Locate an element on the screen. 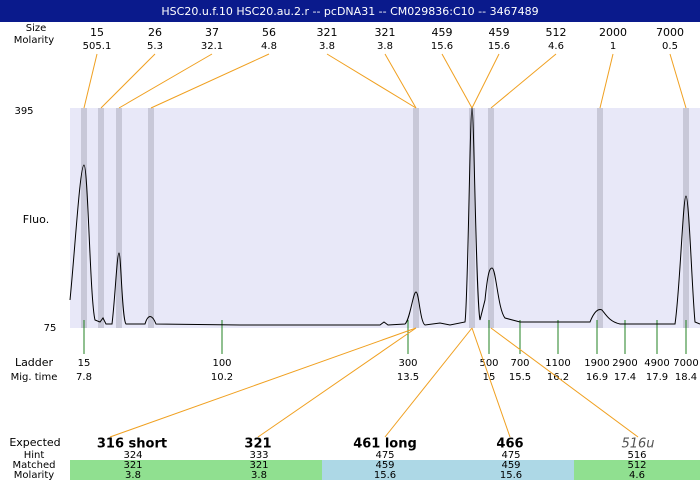 The height and width of the screenshot is (484, 700). ladder-label: Ladder is located at coordinates (34, 362).